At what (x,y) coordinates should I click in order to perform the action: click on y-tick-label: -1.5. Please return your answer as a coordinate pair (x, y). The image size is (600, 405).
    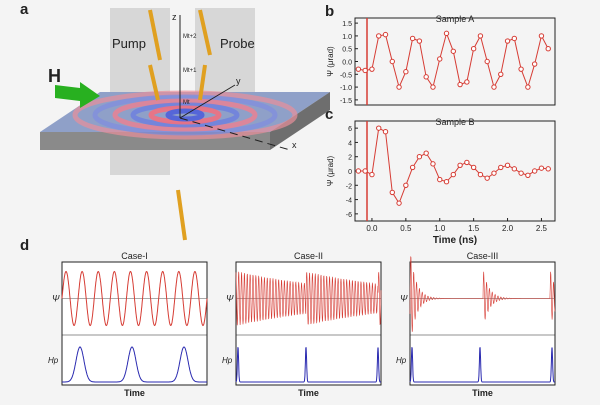
    Looking at the image, I should click on (346, 101).